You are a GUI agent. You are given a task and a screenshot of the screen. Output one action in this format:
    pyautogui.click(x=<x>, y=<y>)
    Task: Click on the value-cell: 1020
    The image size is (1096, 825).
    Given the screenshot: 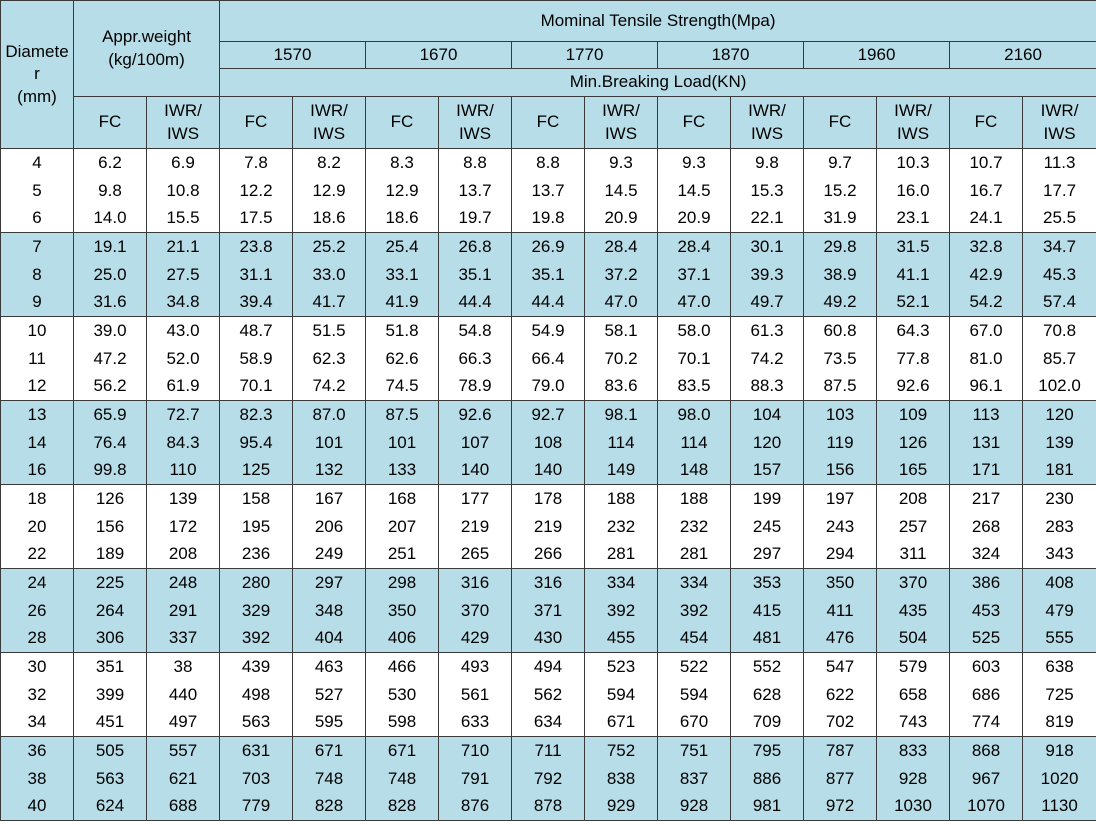 What is the action you would take?
    pyautogui.click(x=1058, y=778)
    